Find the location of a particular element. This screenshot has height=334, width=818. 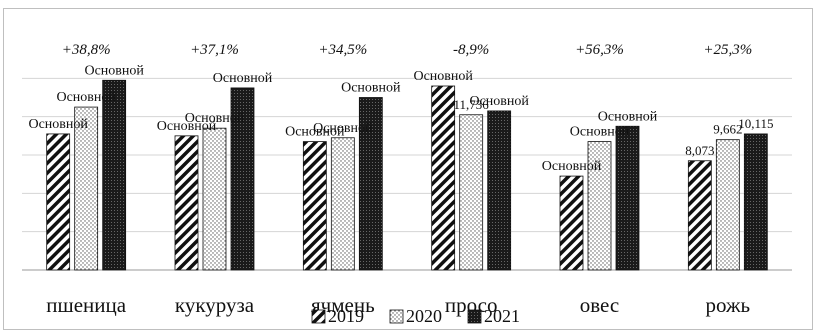

bar-2019-кукуруза is located at coordinates (186, 203).